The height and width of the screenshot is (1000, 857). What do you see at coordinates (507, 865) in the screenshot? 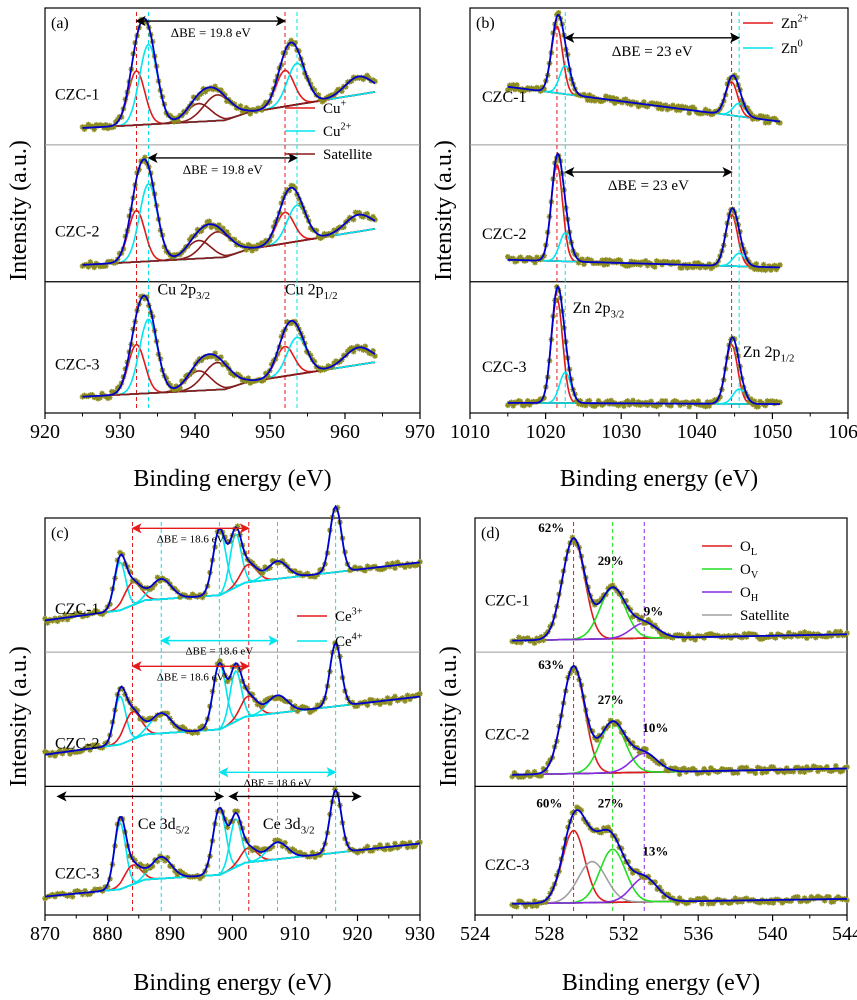
I see `sample-label: CZC-3` at bounding box center [507, 865].